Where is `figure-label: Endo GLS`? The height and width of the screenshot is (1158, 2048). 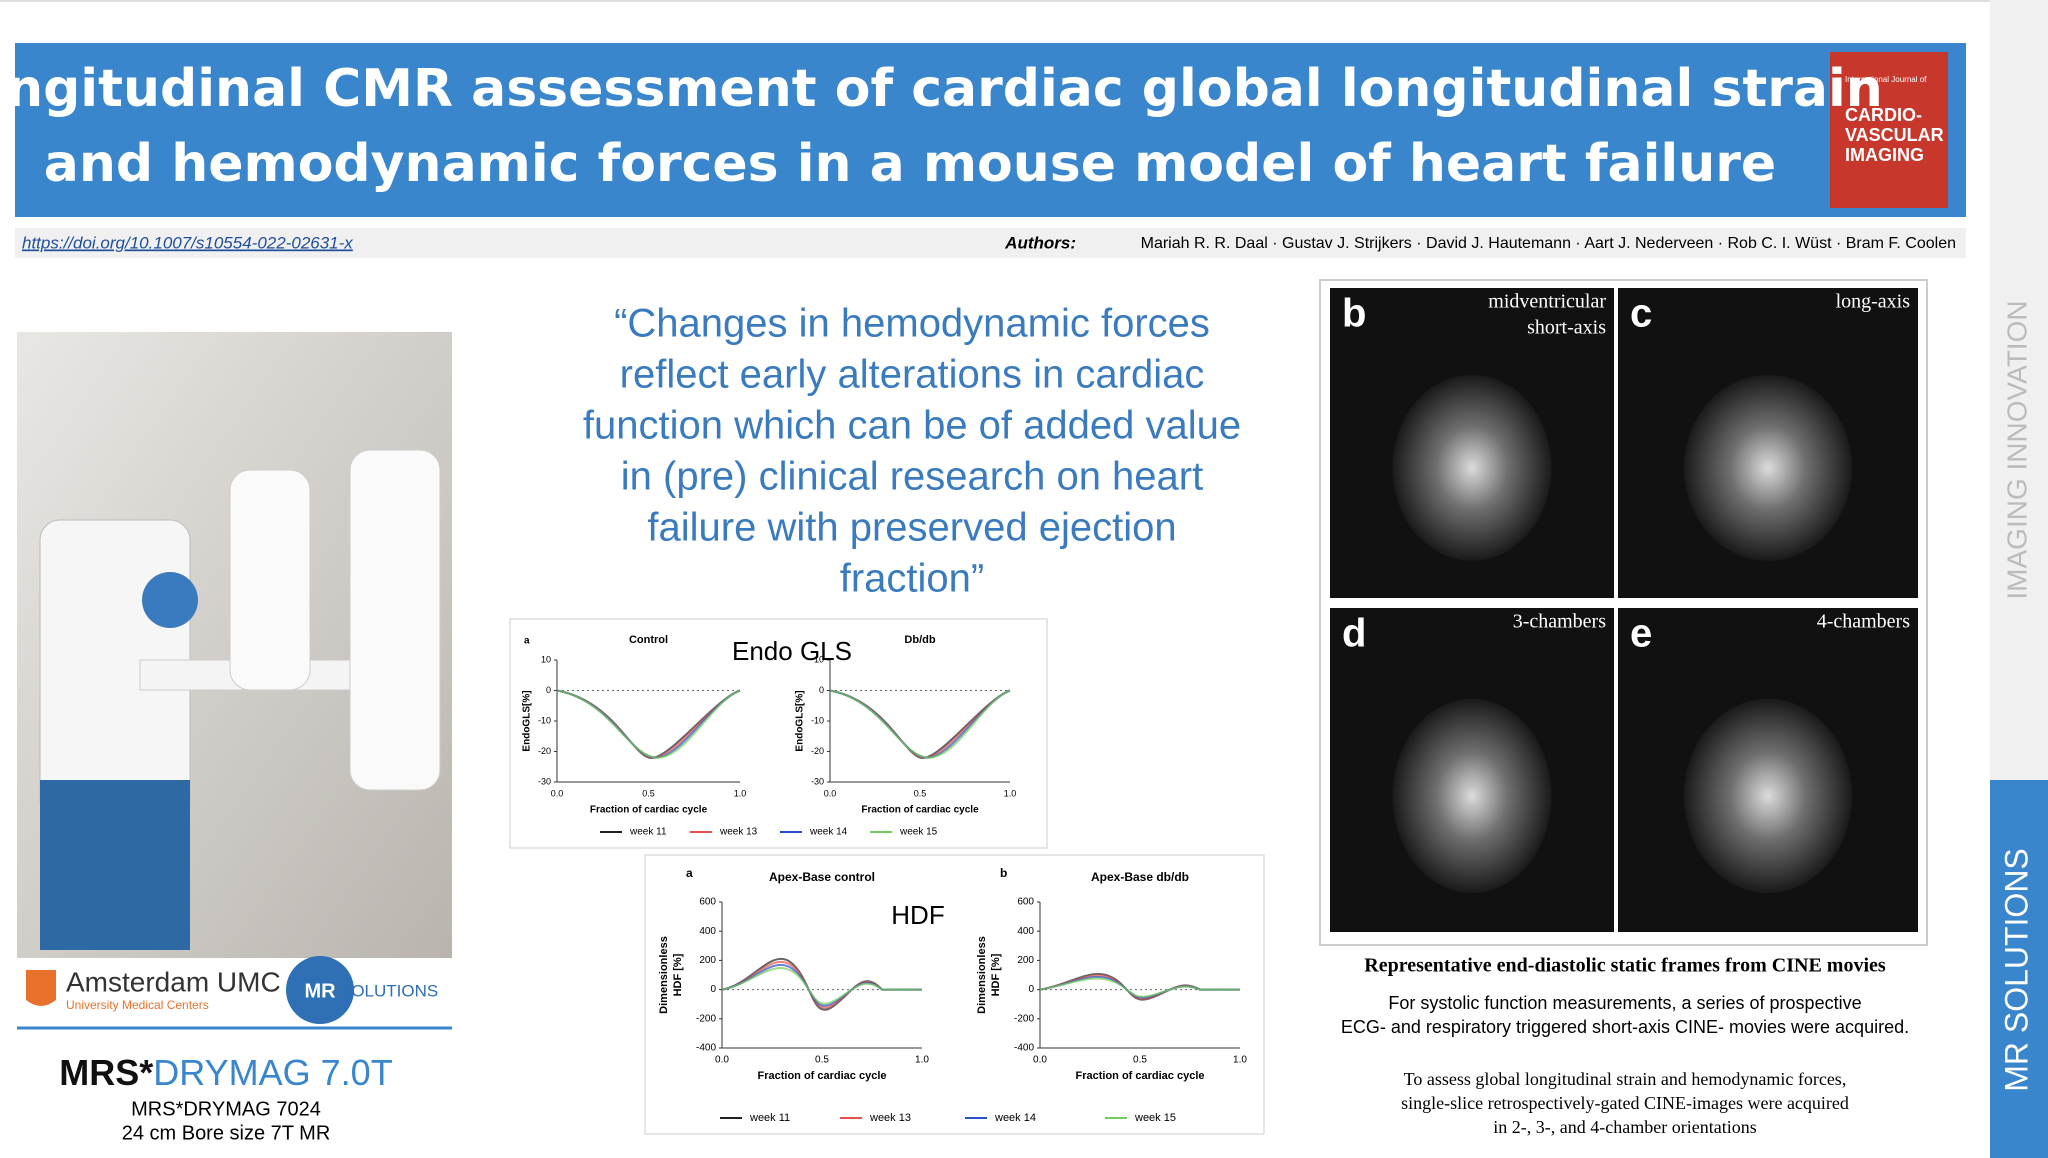 figure-label: Endo GLS is located at coordinates (792, 651).